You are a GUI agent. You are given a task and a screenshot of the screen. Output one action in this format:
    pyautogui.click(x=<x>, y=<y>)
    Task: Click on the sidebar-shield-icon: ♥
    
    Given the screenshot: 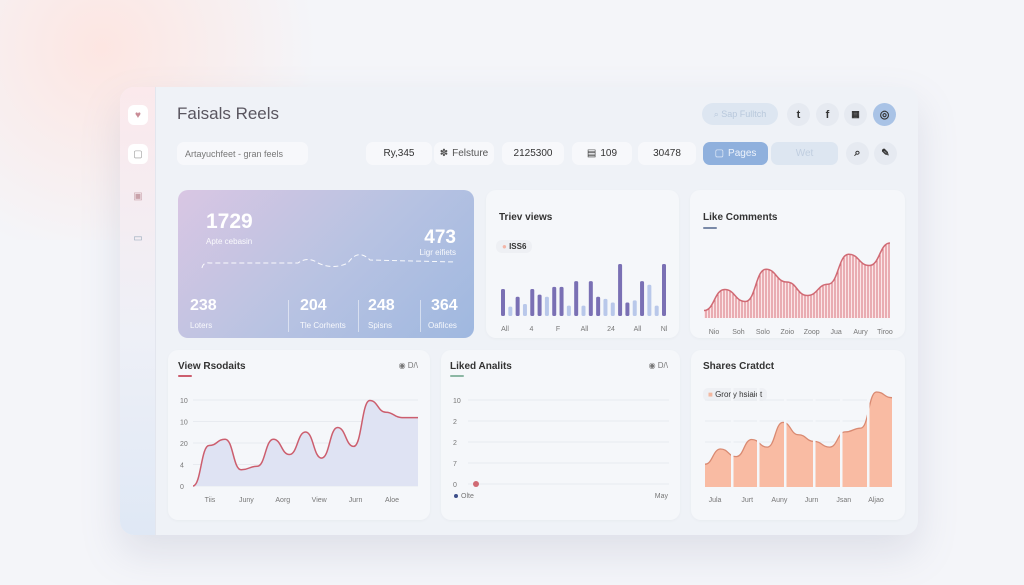 What is the action you would take?
    pyautogui.click(x=138, y=115)
    